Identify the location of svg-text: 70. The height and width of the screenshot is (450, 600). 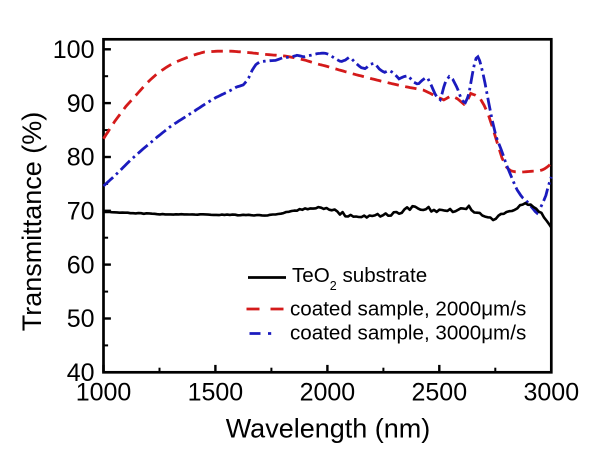
(81, 212).